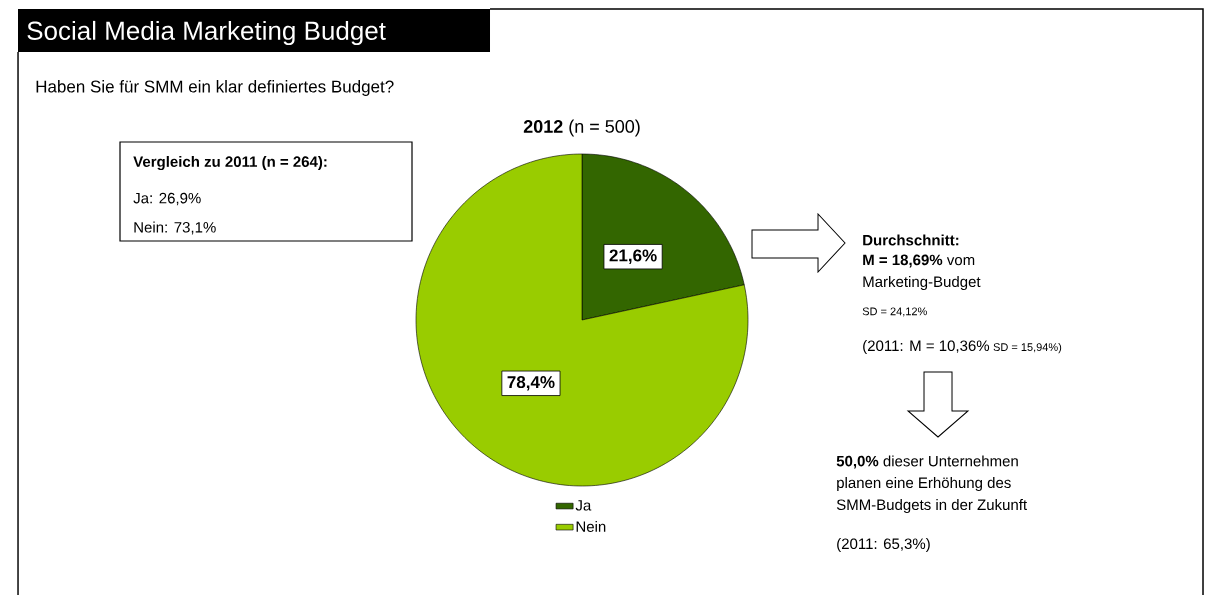 Image resolution: width=1210 pixels, height=595 pixels. Describe the element at coordinates (583, 505) in the screenshot. I see `legend-label: Ja` at that location.